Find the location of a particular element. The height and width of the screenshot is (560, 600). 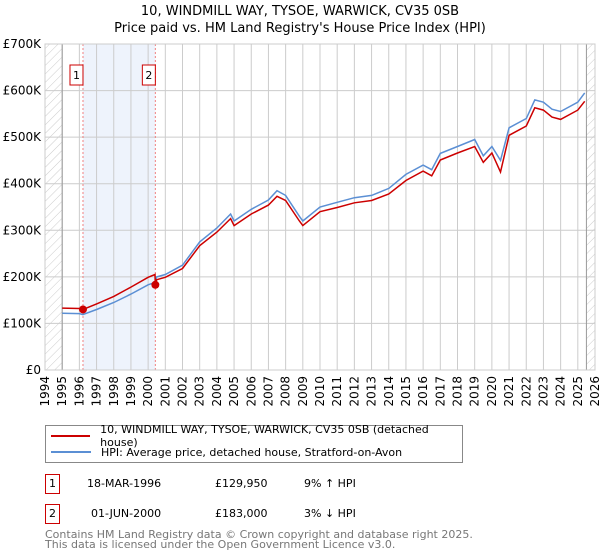

y-tick-label: £700K is located at coordinates (23, 44).